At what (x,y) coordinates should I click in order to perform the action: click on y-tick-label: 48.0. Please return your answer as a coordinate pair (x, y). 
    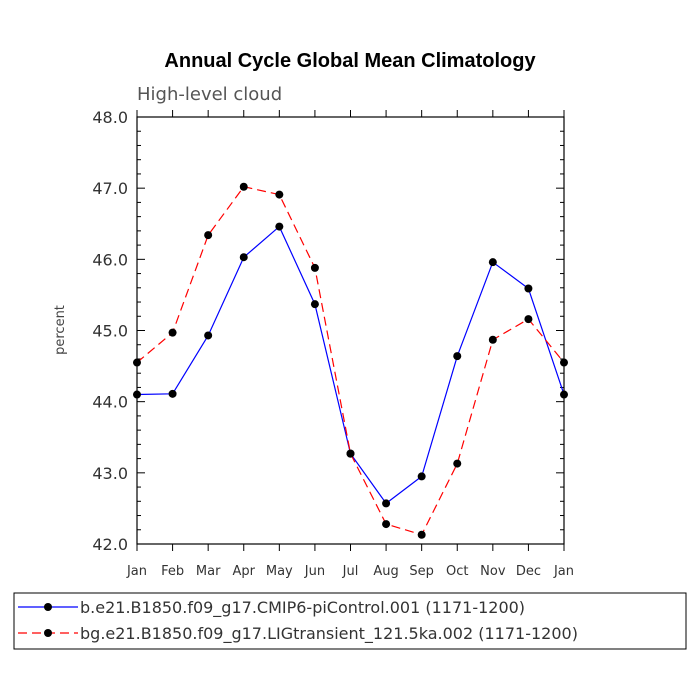
    Looking at the image, I should click on (110, 117).